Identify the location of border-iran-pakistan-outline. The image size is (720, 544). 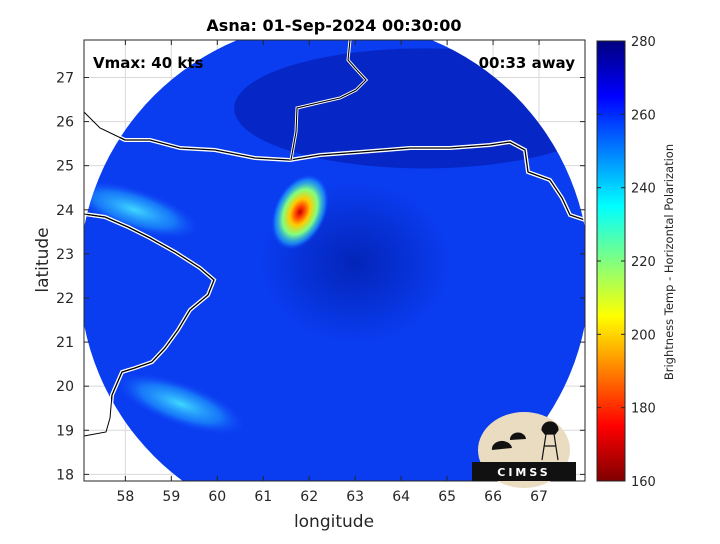
(328, 100).